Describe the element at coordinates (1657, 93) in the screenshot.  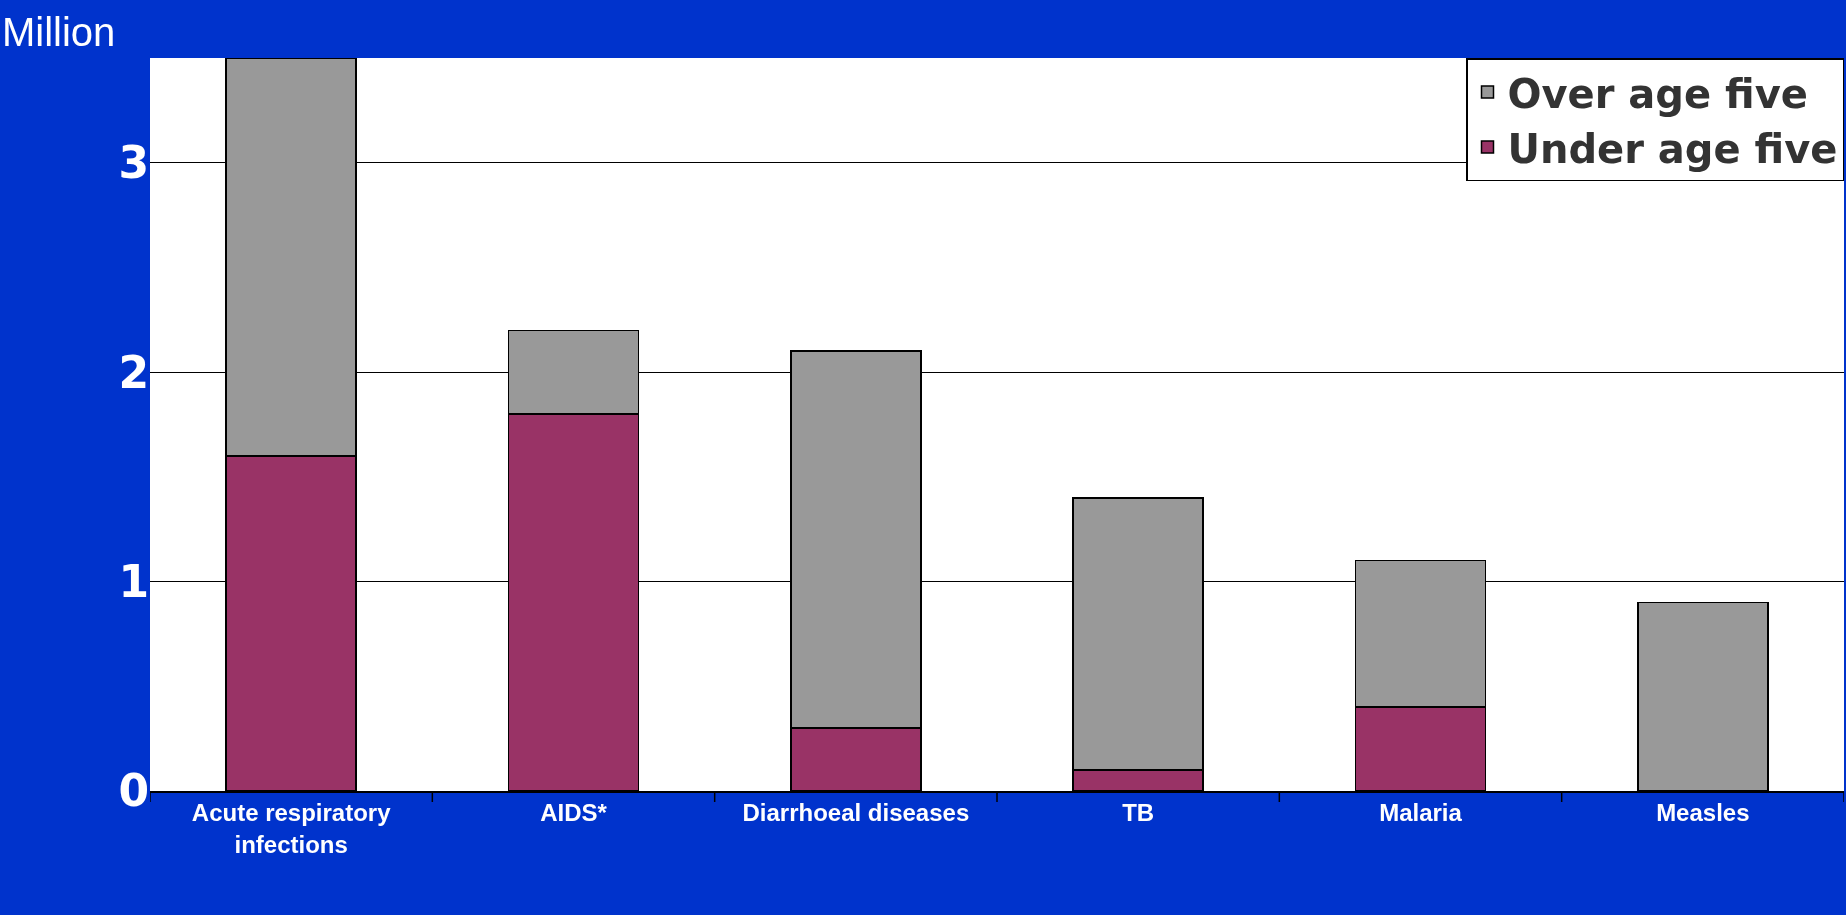
I see `legend-label: Over age five` at that location.